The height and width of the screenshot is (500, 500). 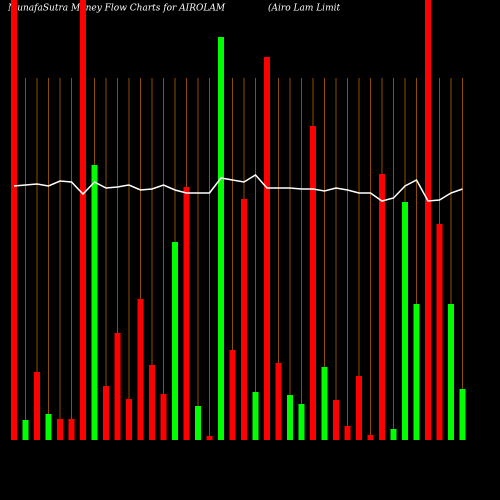 I want to click on flow-line, so click(x=238, y=188).